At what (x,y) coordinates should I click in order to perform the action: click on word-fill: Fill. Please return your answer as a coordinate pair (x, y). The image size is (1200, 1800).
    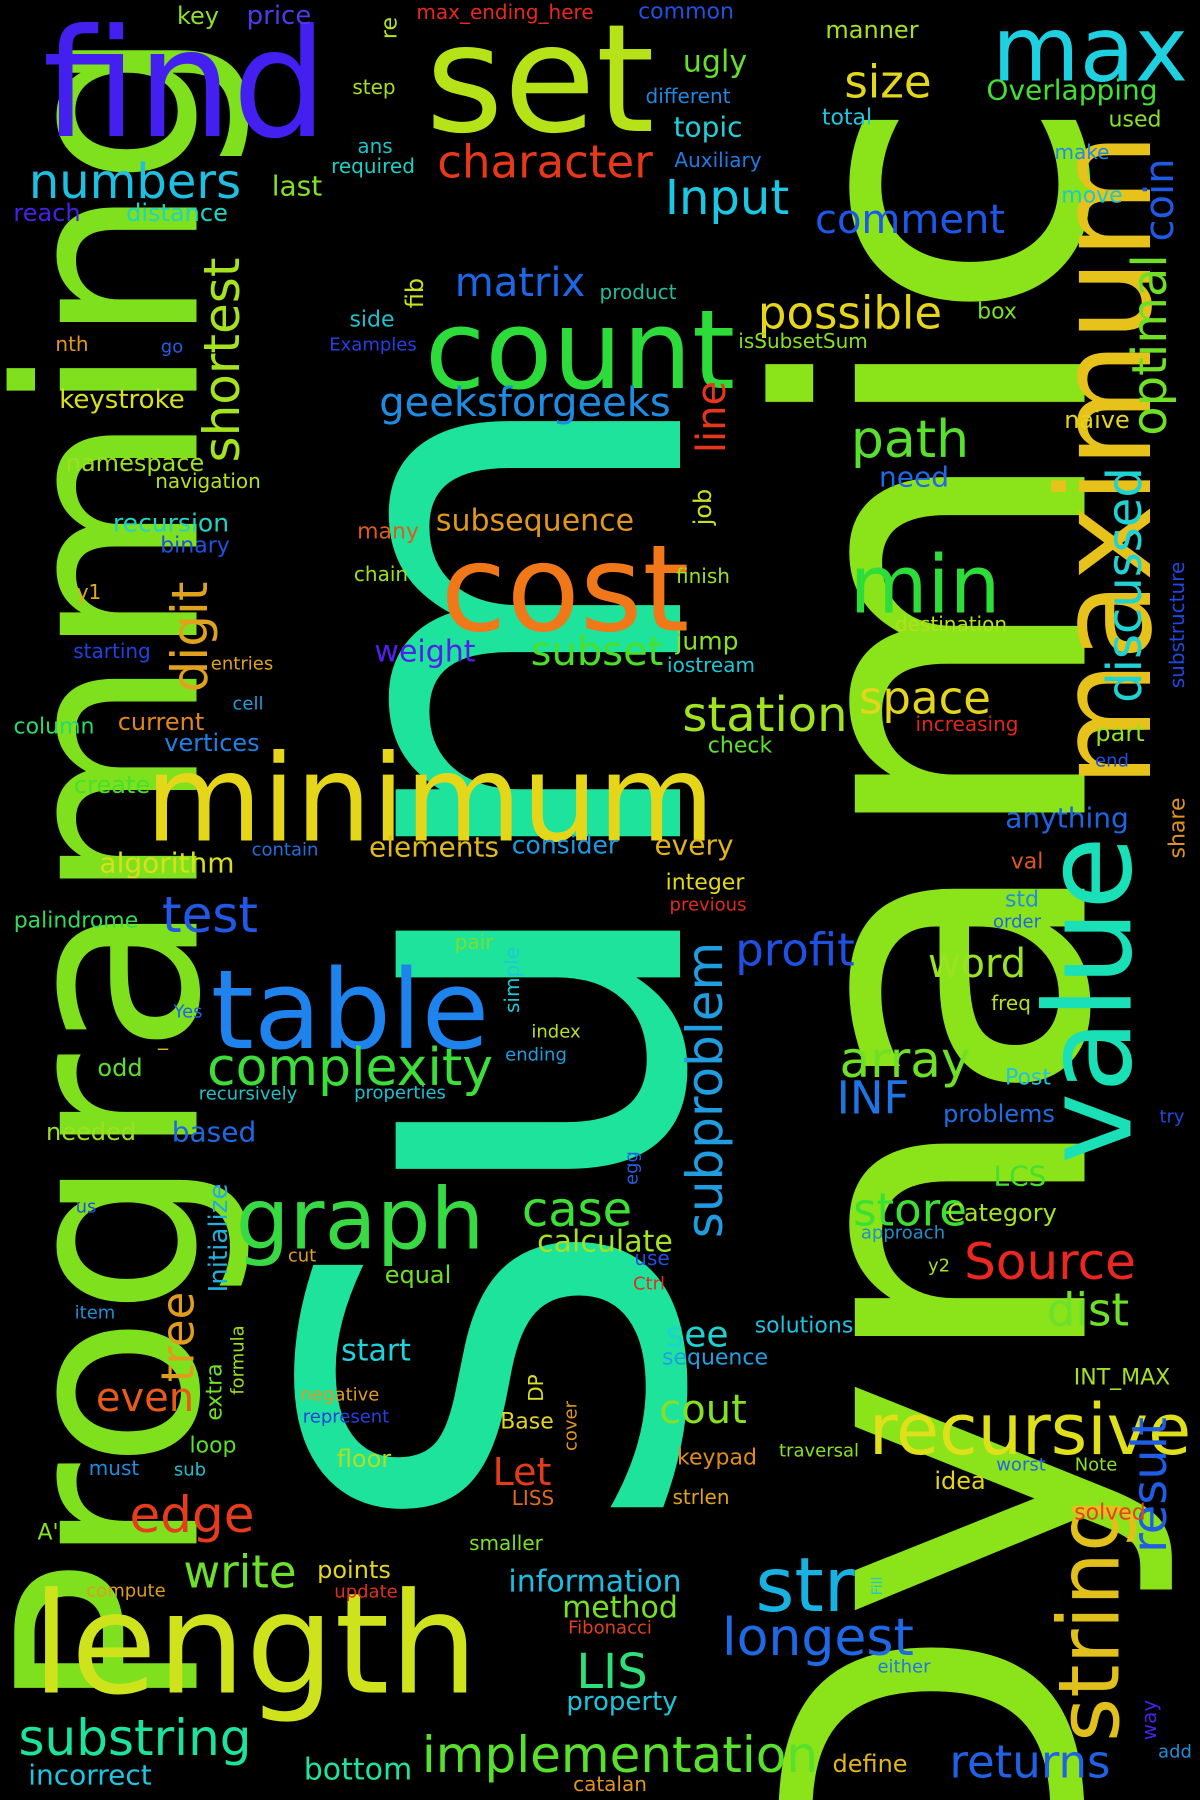
    Looking at the image, I should click on (878, 1586).